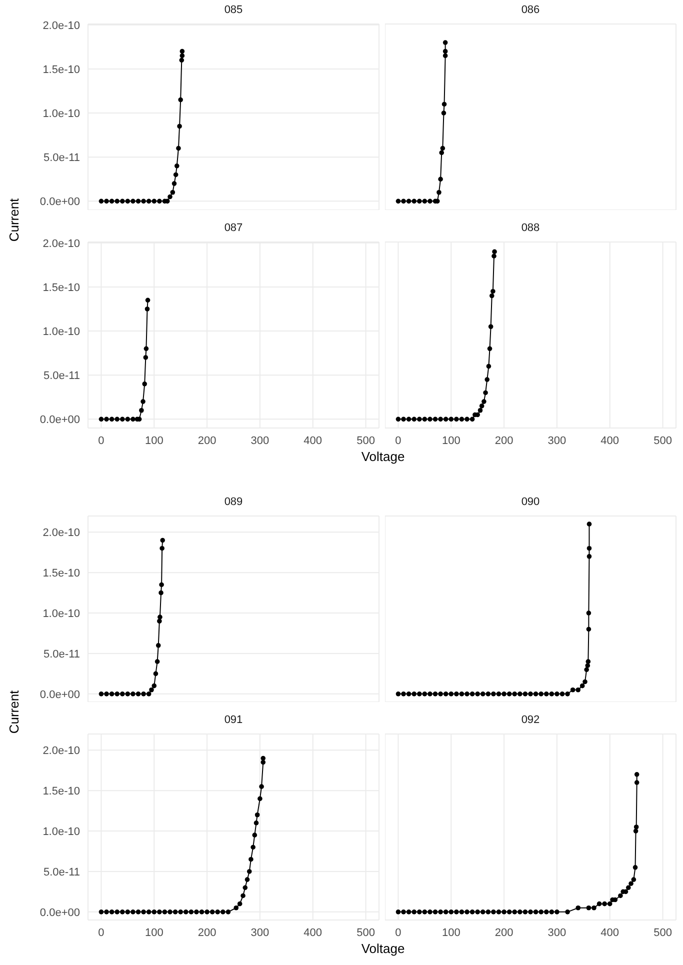  Describe the element at coordinates (530, 502) in the screenshot. I see `chart-title: 090` at that location.